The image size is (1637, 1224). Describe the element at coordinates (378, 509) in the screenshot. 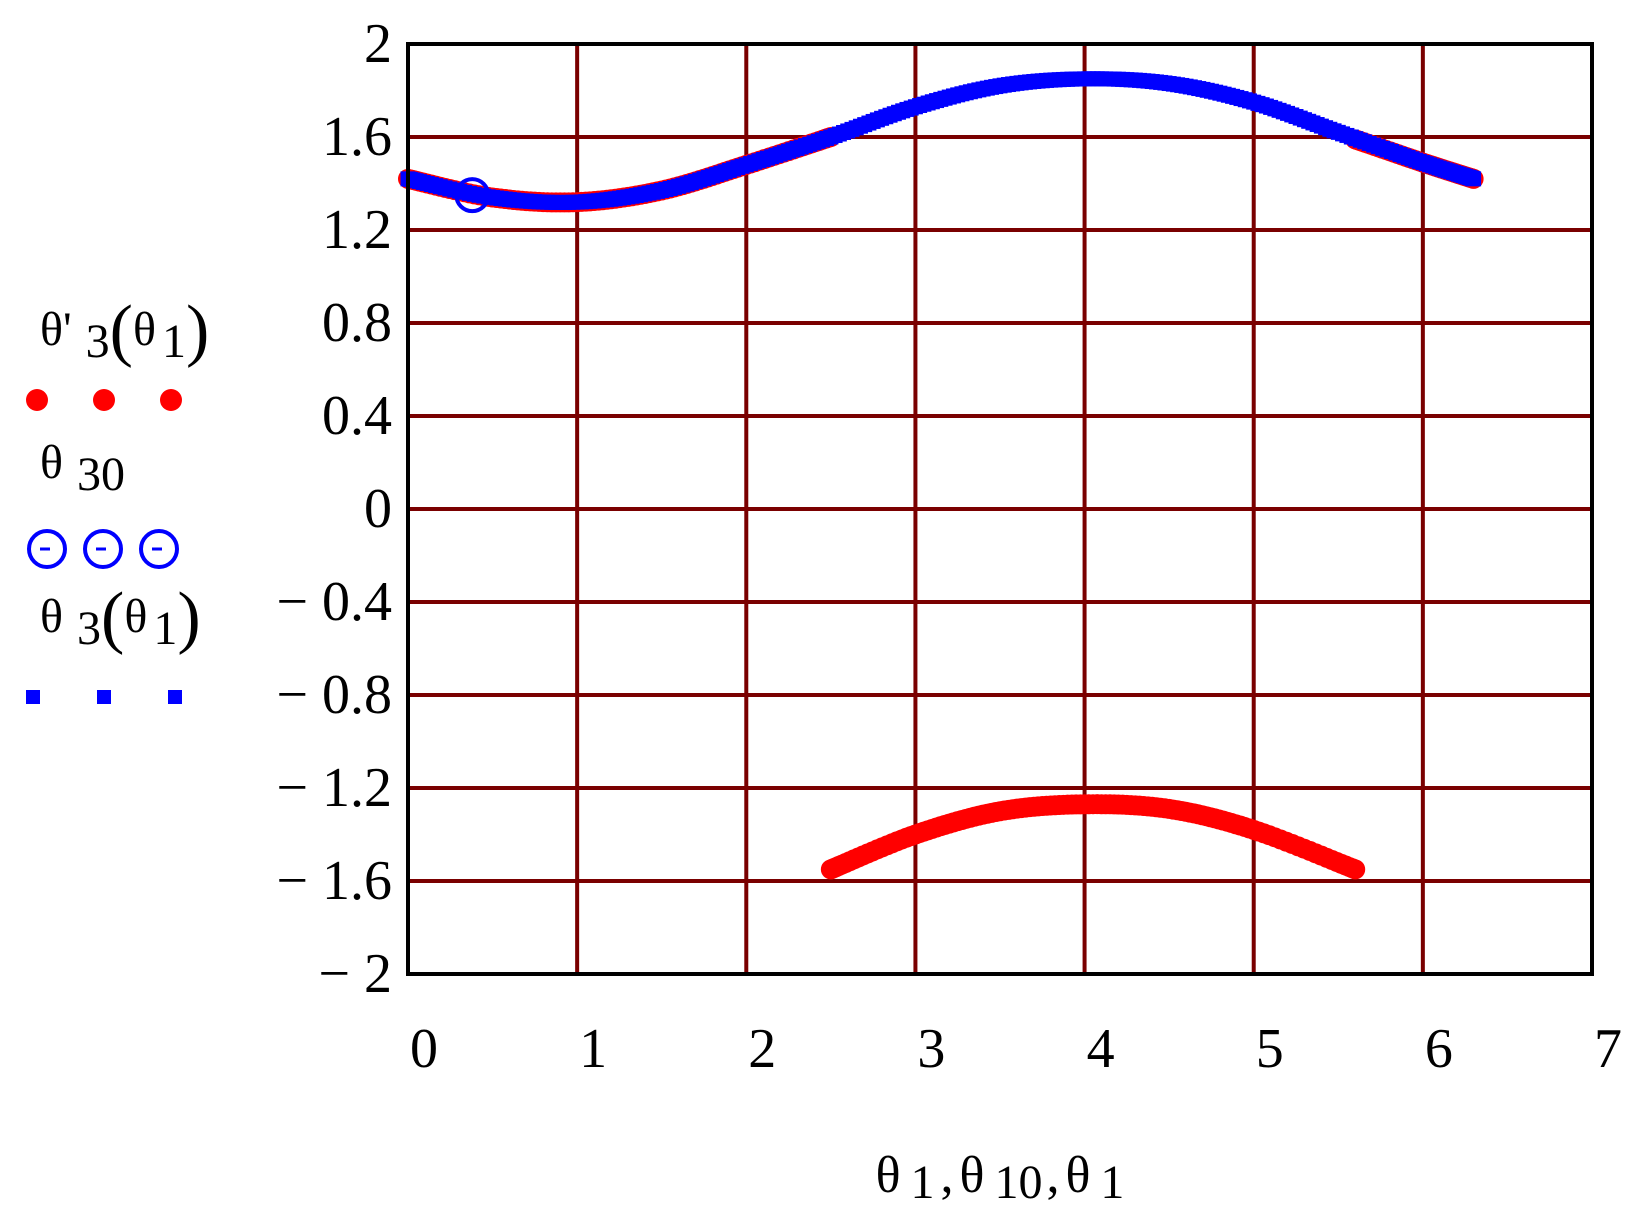

I see `y-tick-label: 0` at that location.